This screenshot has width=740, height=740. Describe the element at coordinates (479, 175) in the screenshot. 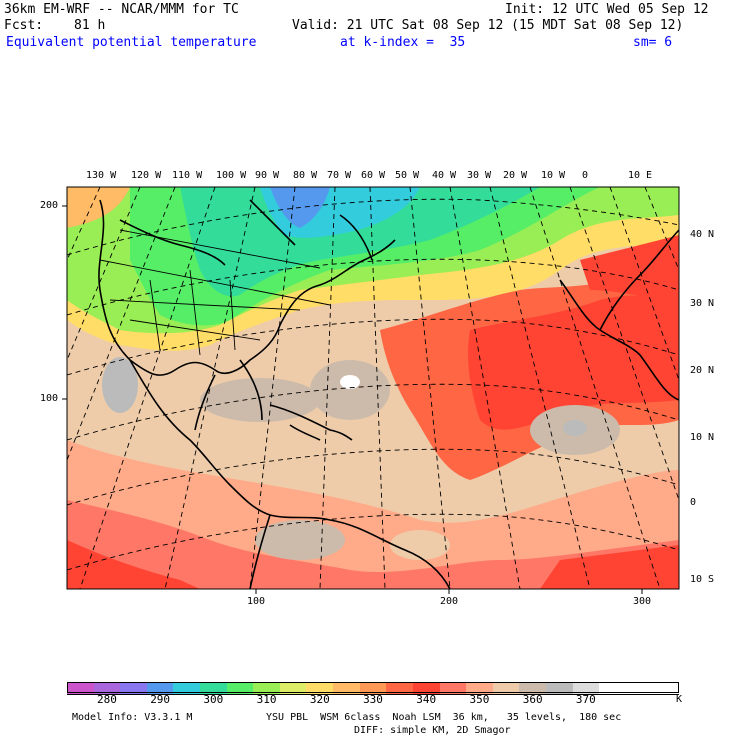

I see `longitude-label: 30 W` at that location.